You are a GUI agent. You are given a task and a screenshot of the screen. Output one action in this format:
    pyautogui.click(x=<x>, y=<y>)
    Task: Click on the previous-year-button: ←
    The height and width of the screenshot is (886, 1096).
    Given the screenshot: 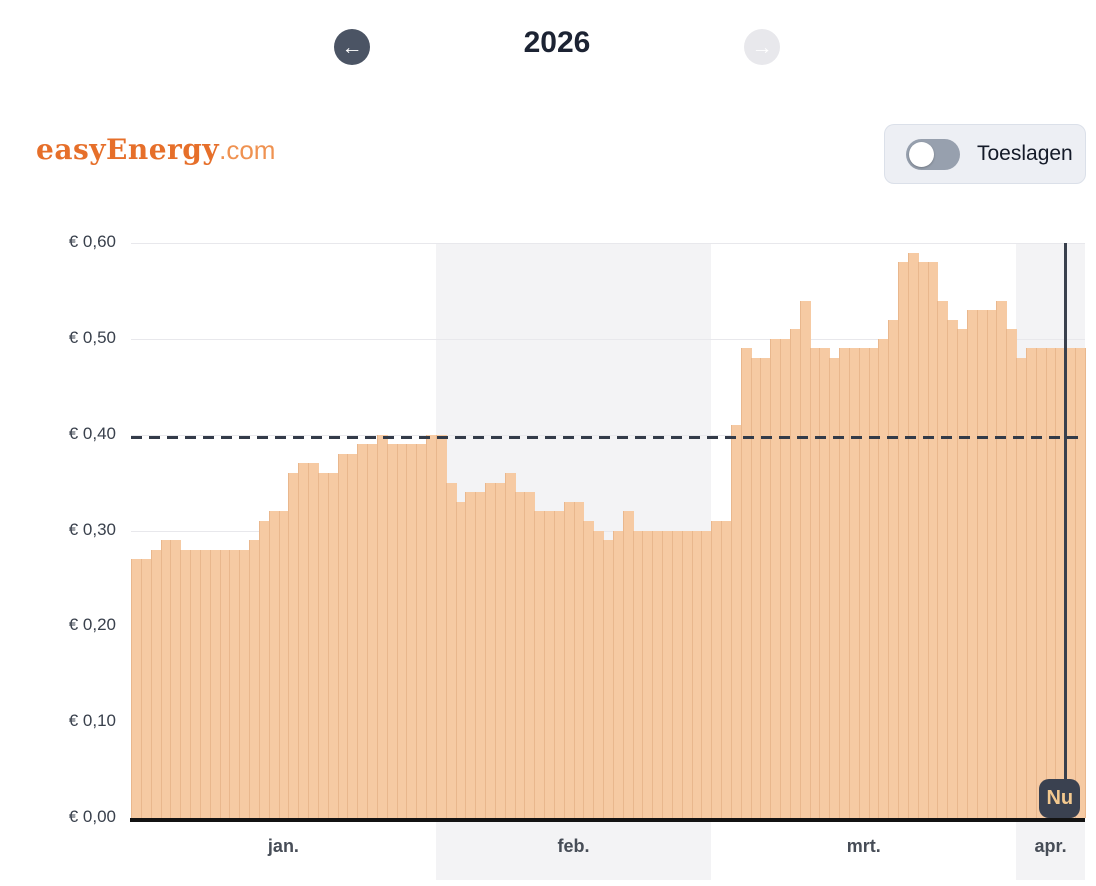 What is the action you would take?
    pyautogui.click(x=352, y=47)
    